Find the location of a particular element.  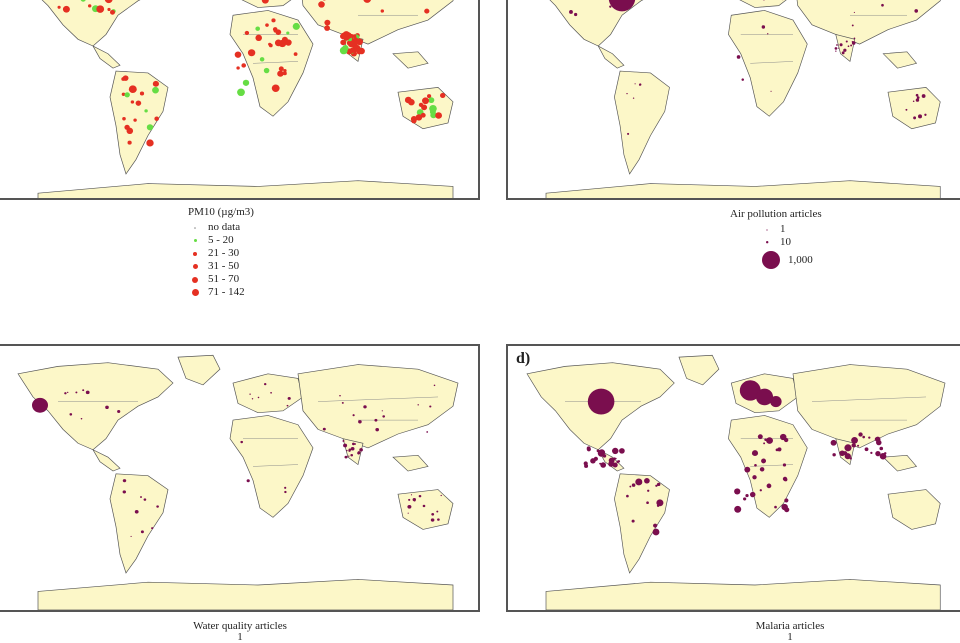

pm10-legend-label: no data is located at coordinates (224, 227).